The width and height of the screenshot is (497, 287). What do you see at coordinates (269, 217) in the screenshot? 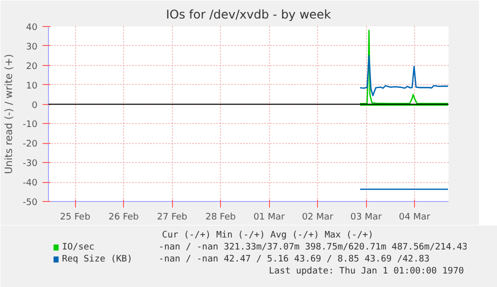
I see `x-tick-label: 01 Mar` at bounding box center [269, 217].